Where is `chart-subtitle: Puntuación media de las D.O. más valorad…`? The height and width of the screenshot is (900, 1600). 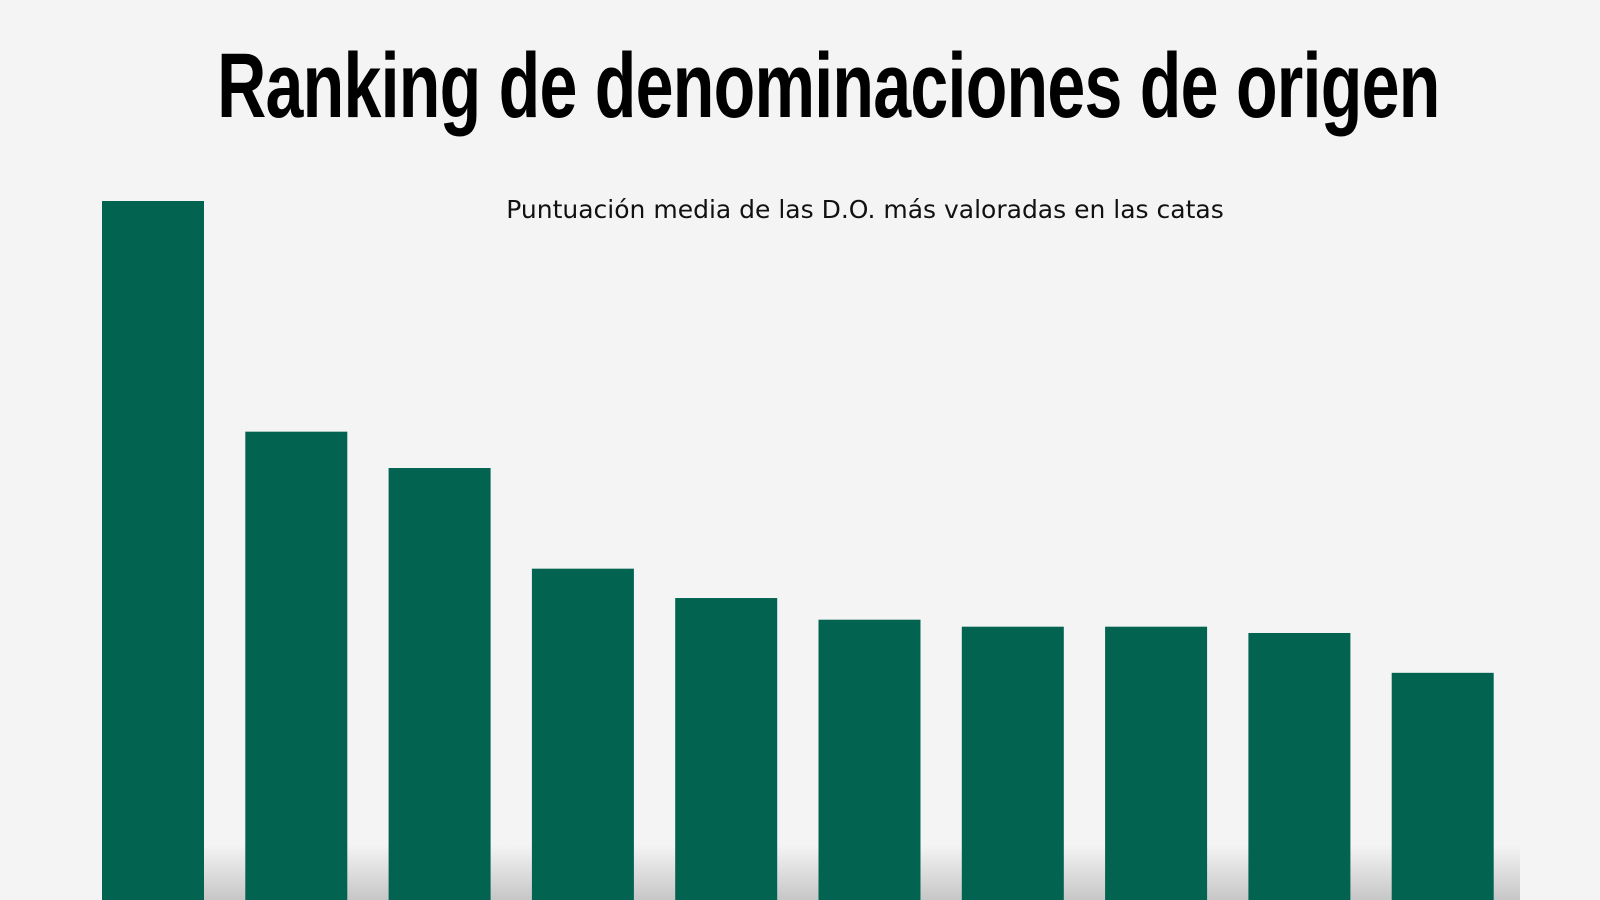
chart-subtitle: Puntuación media de las D.O. más valorad… is located at coordinates (865, 209).